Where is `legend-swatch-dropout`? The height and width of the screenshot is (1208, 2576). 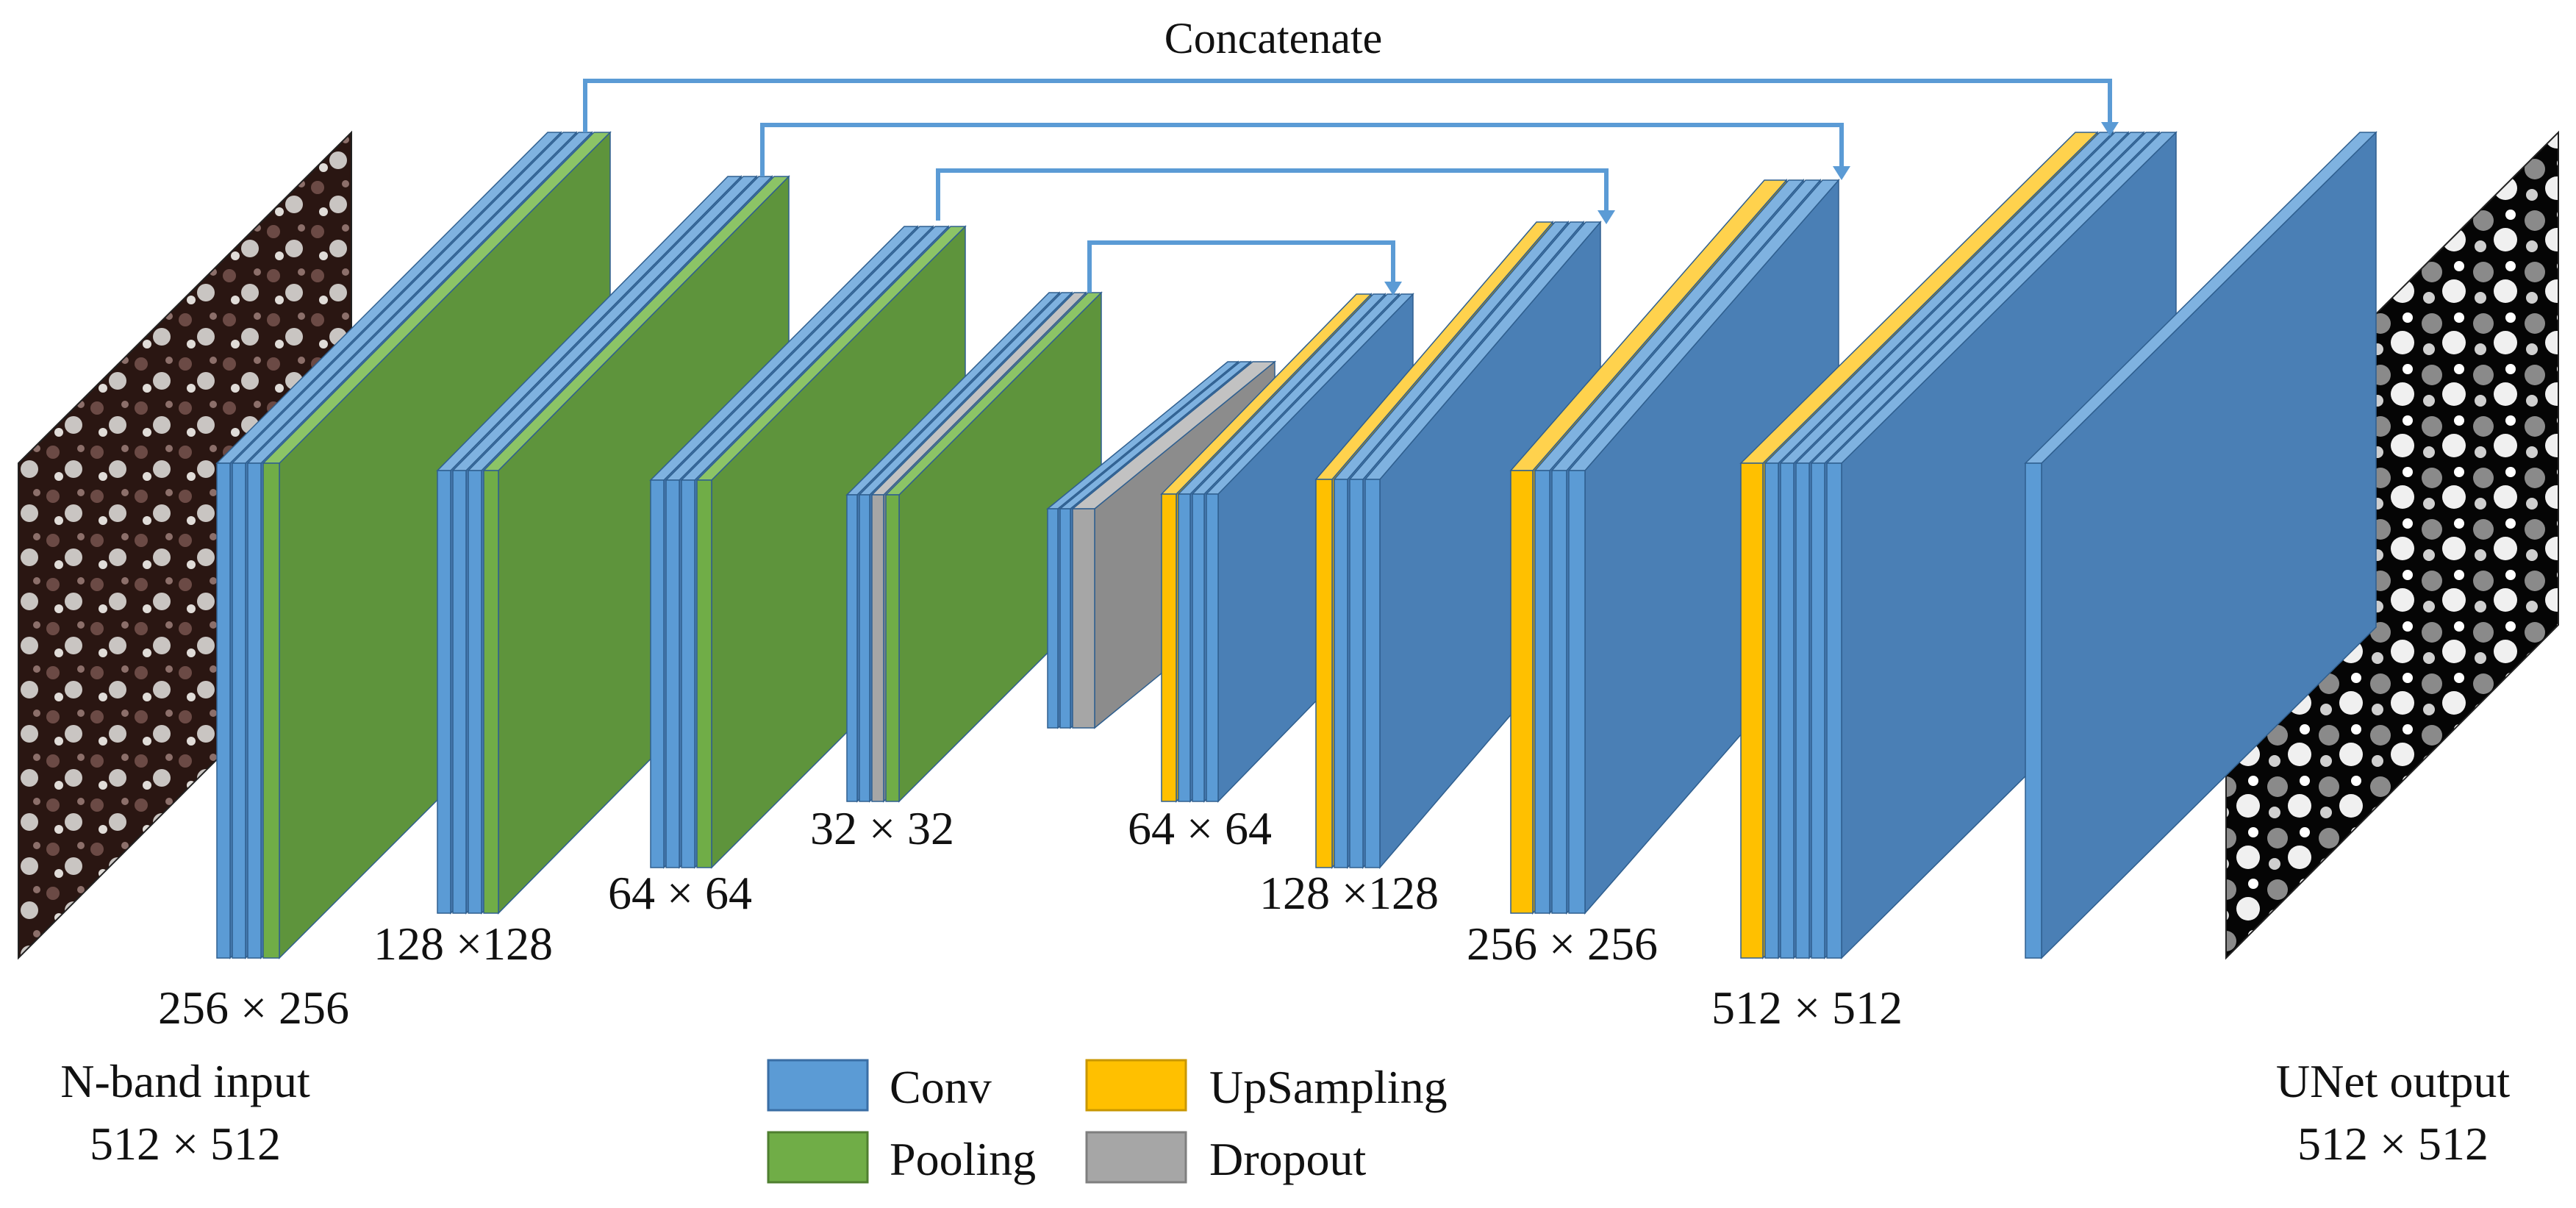 legend-swatch-dropout is located at coordinates (1136, 1157).